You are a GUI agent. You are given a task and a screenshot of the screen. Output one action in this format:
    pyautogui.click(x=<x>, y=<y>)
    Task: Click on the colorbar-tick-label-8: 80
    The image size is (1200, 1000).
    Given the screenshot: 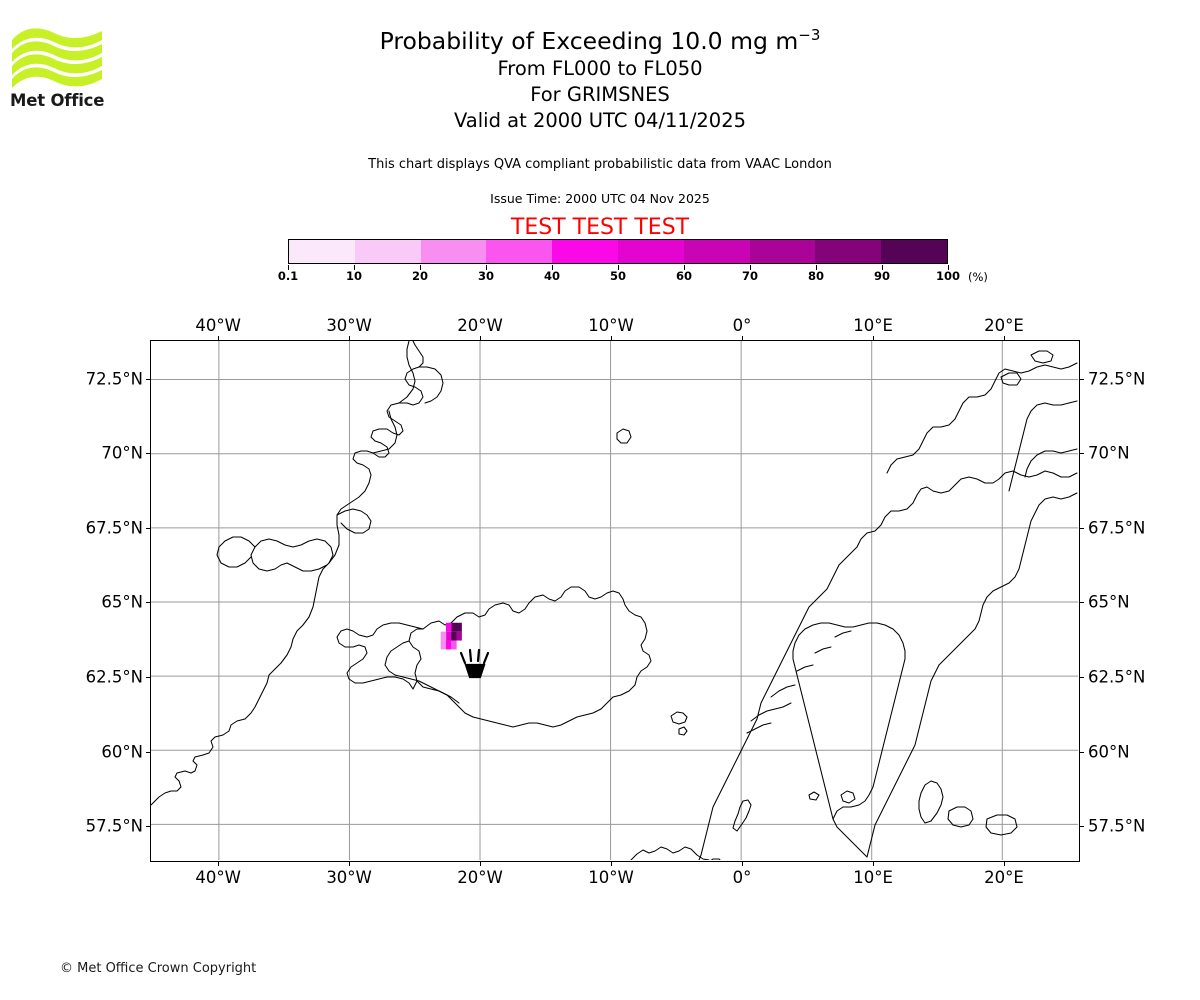 What is the action you would take?
    pyautogui.click(x=816, y=276)
    